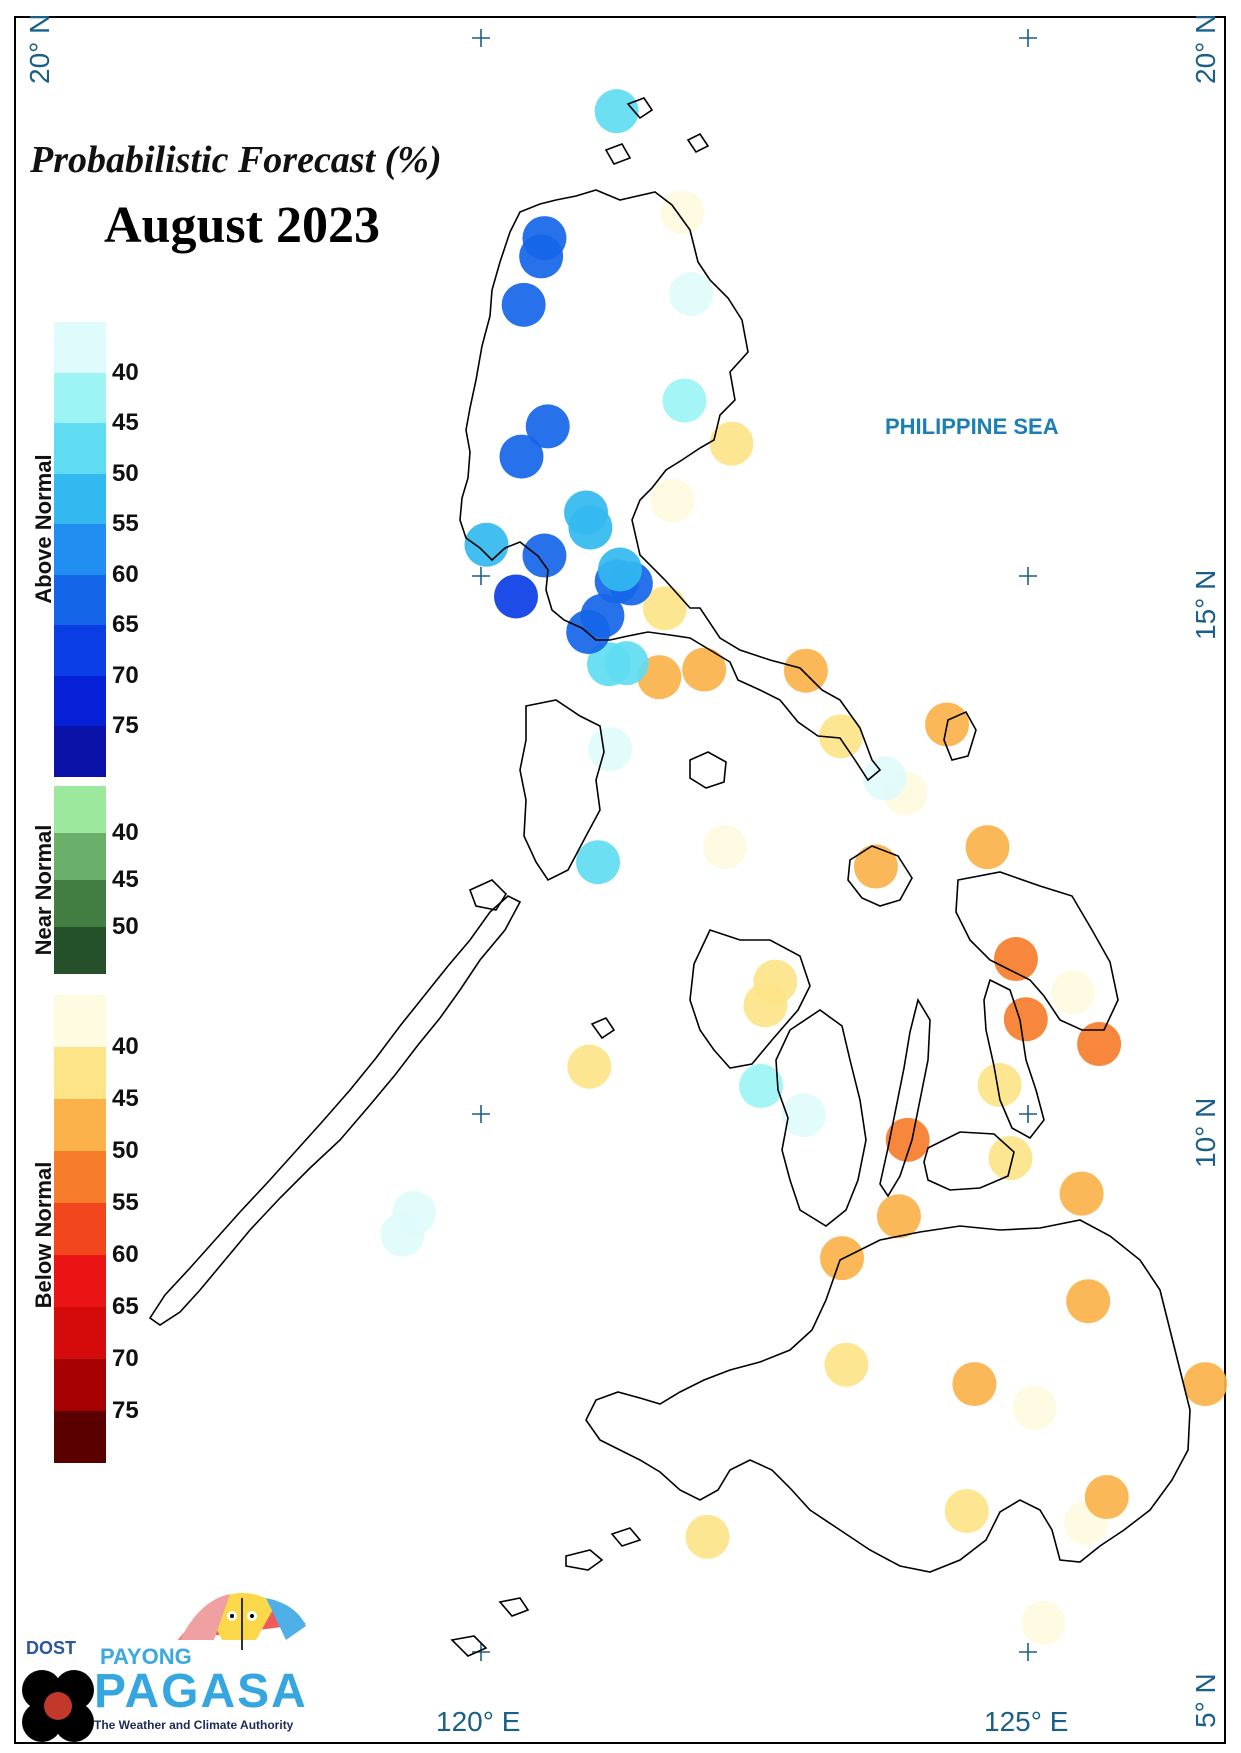  Describe the element at coordinates (125, 473) in the screenshot. I see `legend-tick-above: 50` at that location.